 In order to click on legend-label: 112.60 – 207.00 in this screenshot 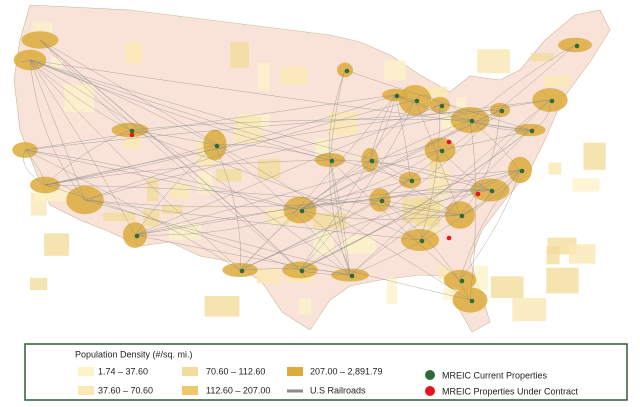, I will do `click(238, 390)`.